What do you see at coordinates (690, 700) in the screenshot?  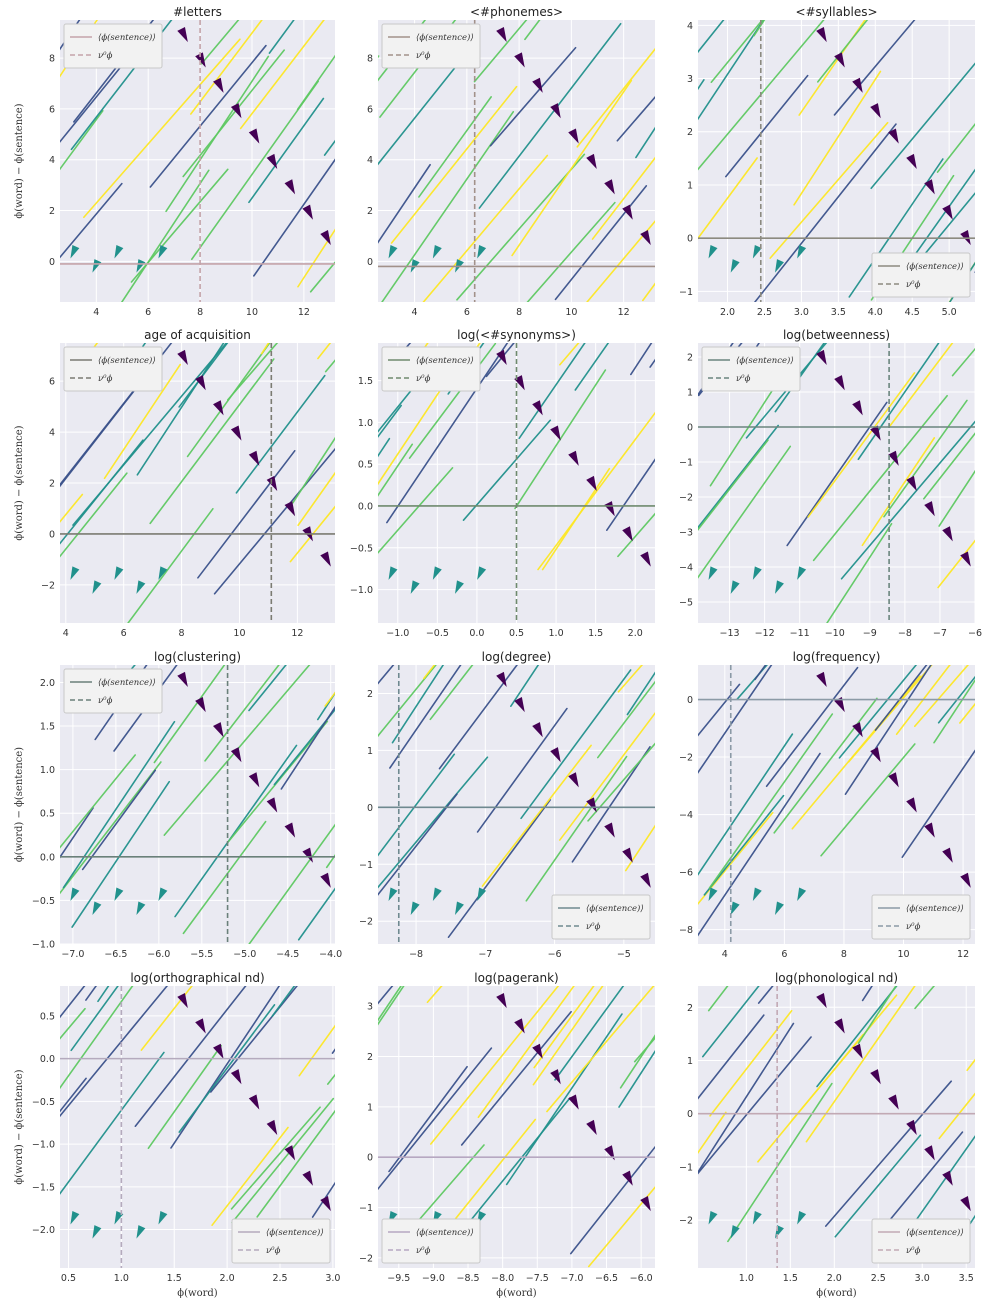 I see `y-tick-label: 0` at bounding box center [690, 700].